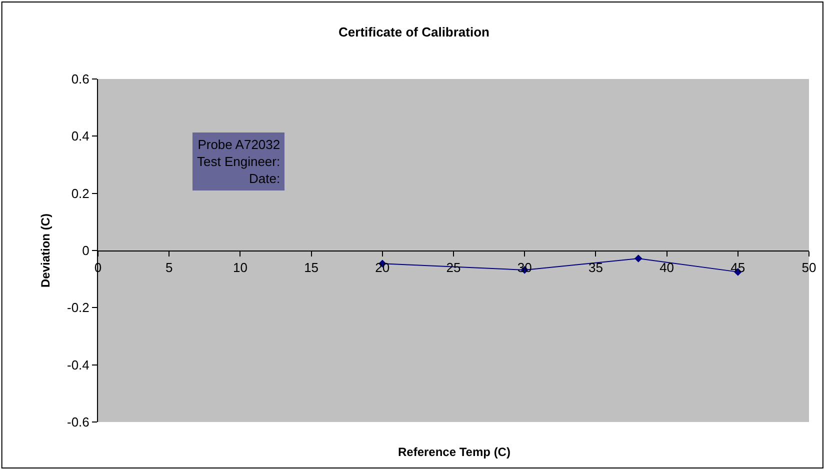 The height and width of the screenshot is (470, 828). I want to click on x-tick-label: 10, so click(240, 268).